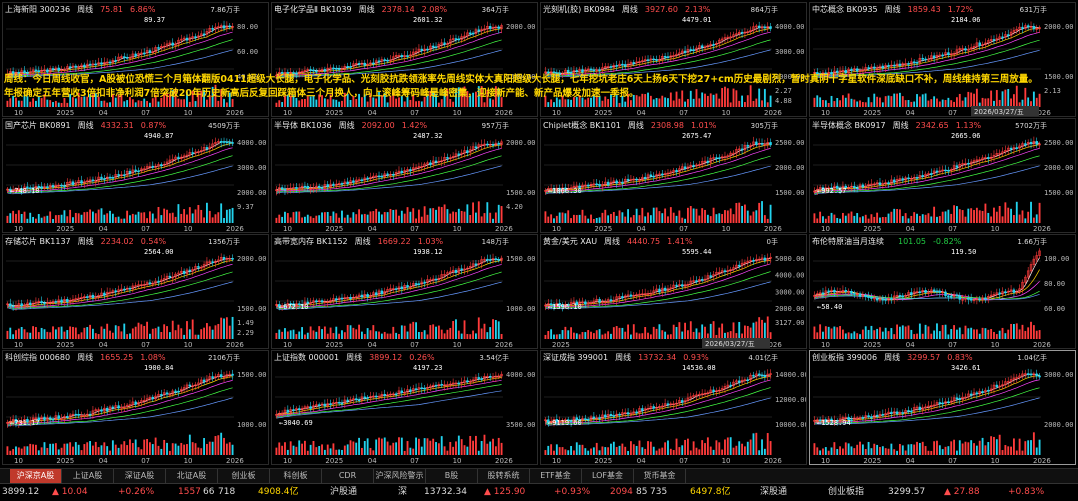 Image resolution: width=1078 pixels, height=501 pixels. Describe the element at coordinates (38, 241) in the screenshot. I see `security-name: 存储芯片 BK1137` at that location.